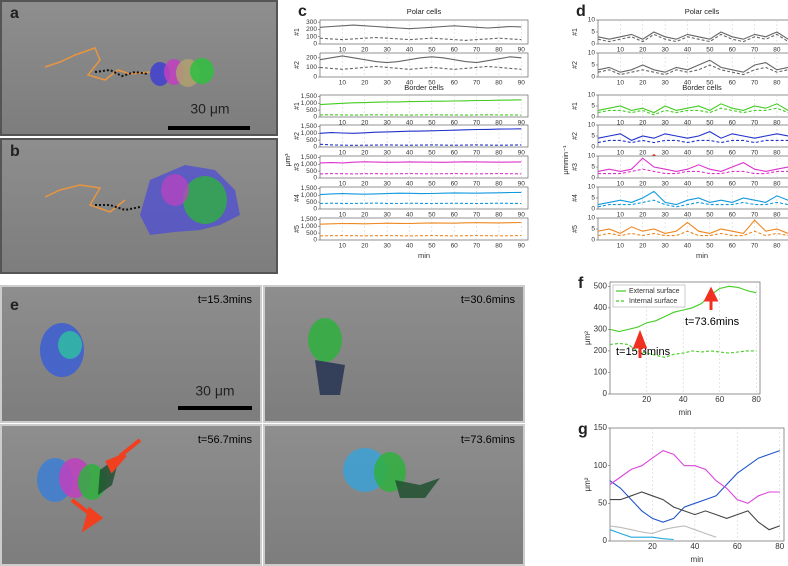 The height and width of the screenshot is (566, 788). I want to click on legend-label: External surface, so click(654, 291).